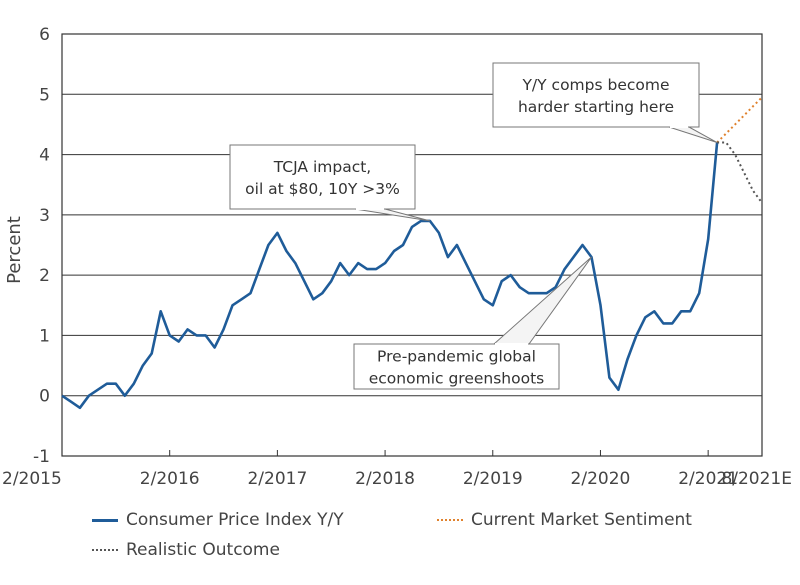 The height and width of the screenshot is (585, 800). I want to click on legend-item-market: Current Market Sentiment, so click(564, 520).